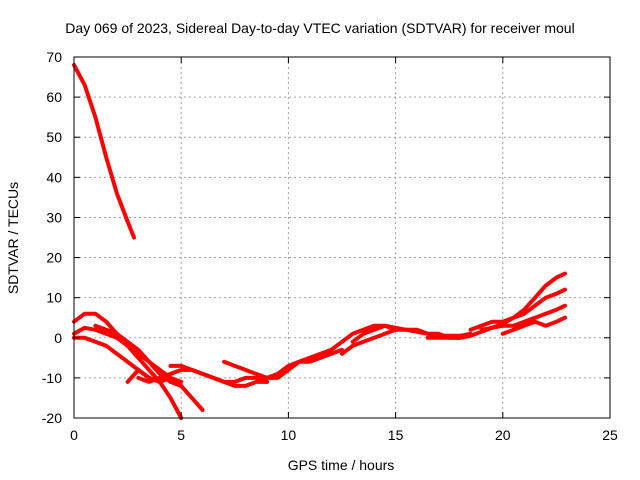 The width and height of the screenshot is (640, 480). What do you see at coordinates (181, 435) in the screenshot?
I see `x-tick-label: 5` at bounding box center [181, 435].